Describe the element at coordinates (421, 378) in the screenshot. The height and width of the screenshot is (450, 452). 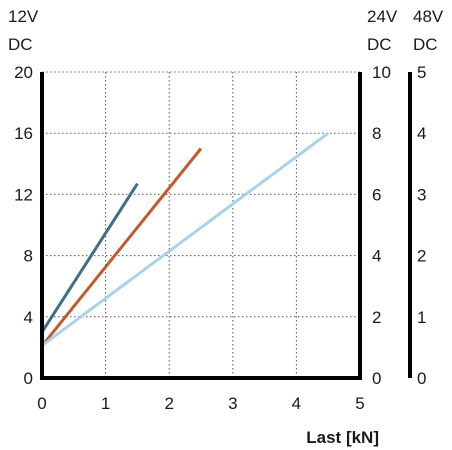
I see `right2-tick-label: 0` at that location.